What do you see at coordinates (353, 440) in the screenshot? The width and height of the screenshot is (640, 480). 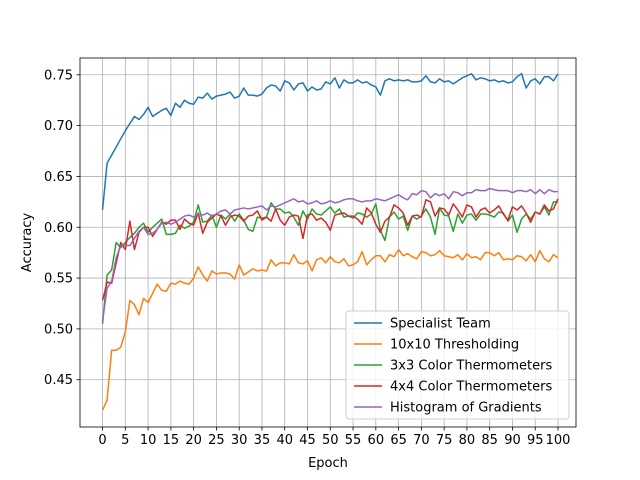 I see `x-tick-label: 55` at bounding box center [353, 440].